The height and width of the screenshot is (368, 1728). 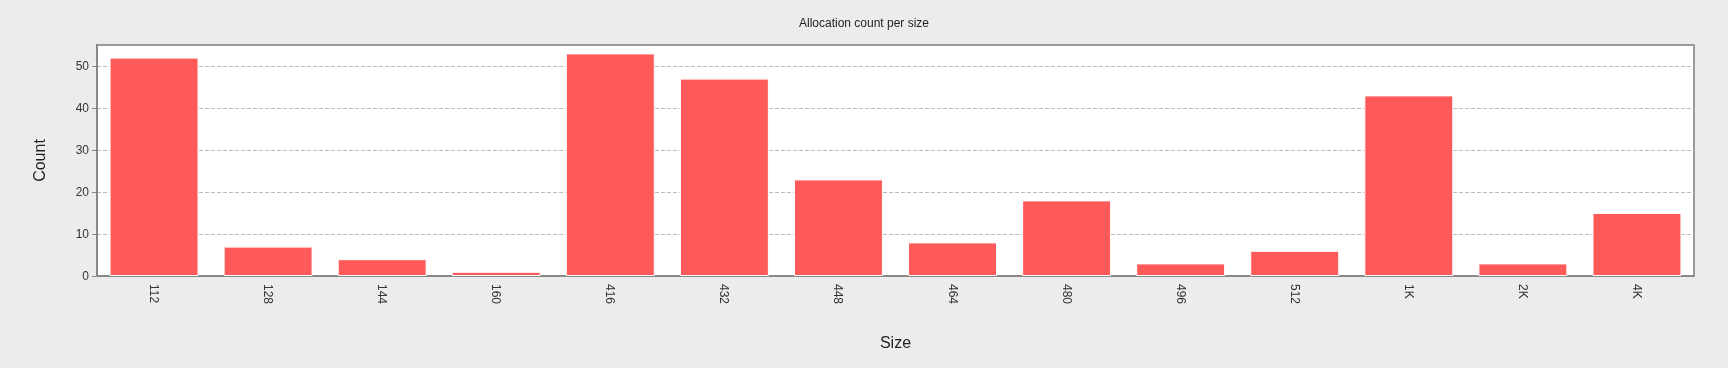 What do you see at coordinates (268, 294) in the screenshot?
I see `x-tick-label: 128` at bounding box center [268, 294].